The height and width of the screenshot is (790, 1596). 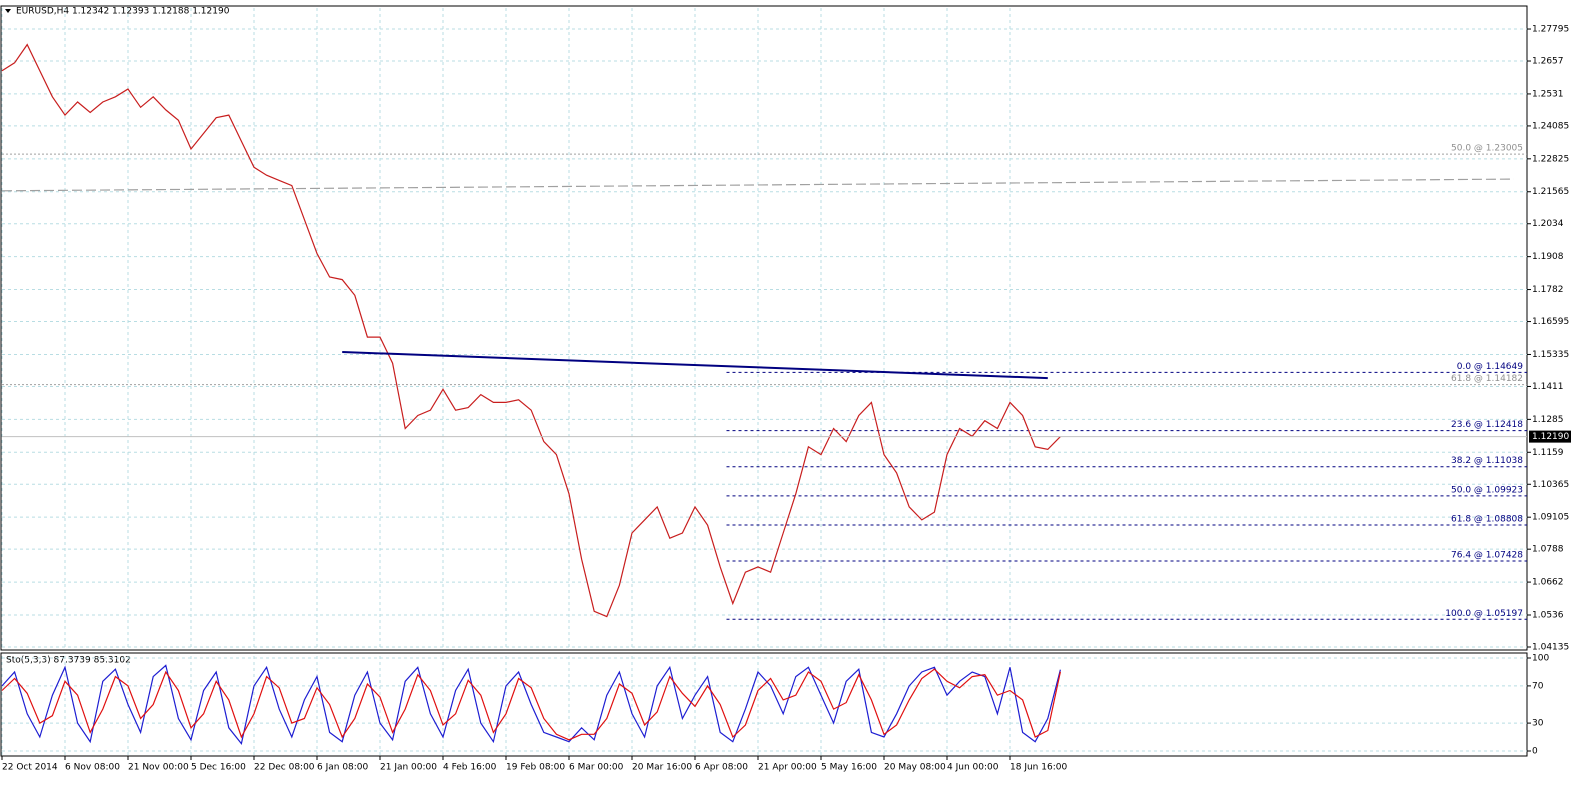 I want to click on current-price-label: 1.12190, so click(x=1550, y=437).